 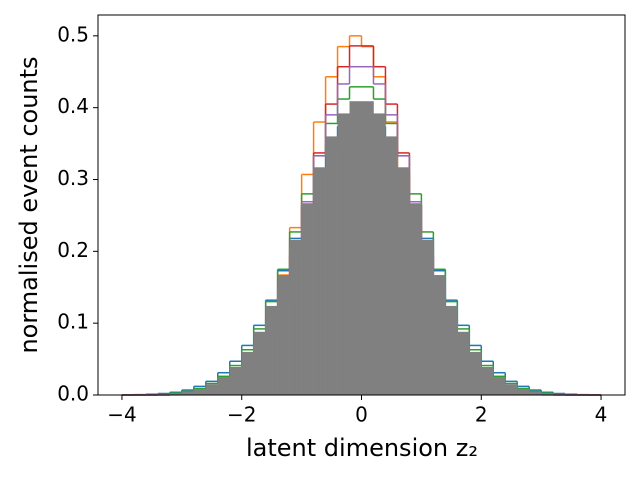 What do you see at coordinates (73, 322) in the screenshot?
I see `y-tick-label: 0.1` at bounding box center [73, 322].